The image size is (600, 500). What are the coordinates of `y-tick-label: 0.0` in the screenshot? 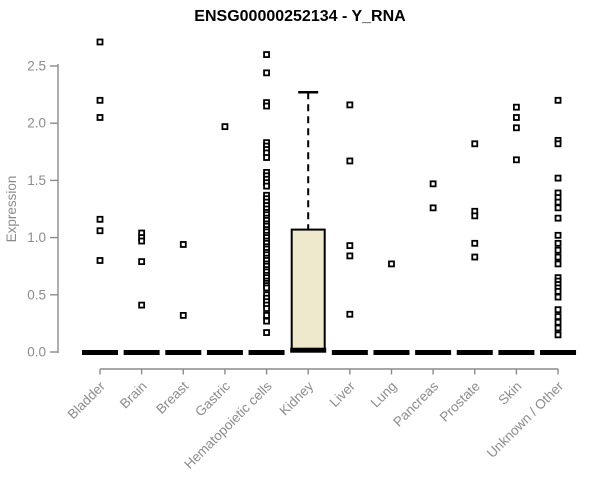 It's located at (36, 352).